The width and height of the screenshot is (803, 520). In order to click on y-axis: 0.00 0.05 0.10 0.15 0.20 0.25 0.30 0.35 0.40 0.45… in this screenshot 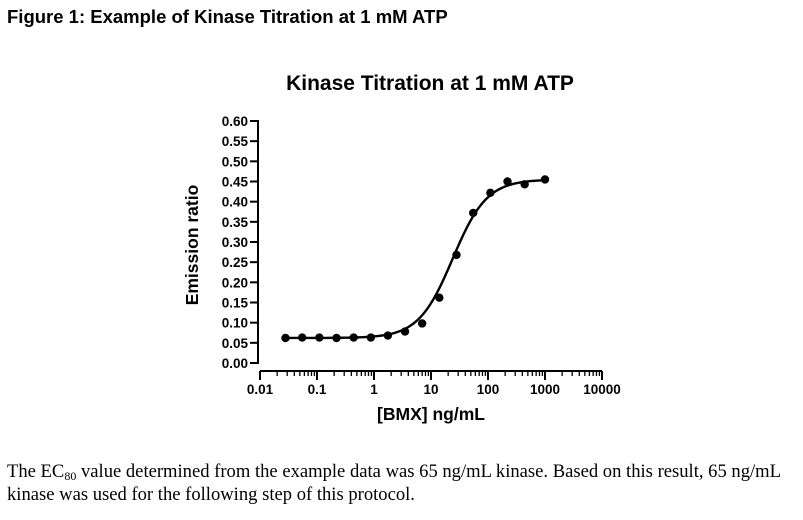, I will do `click(240, 242)`.